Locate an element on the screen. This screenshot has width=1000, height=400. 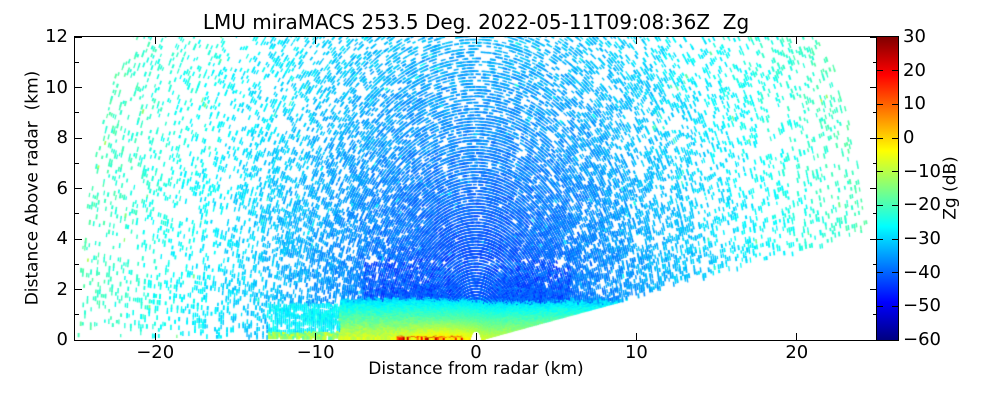
colorbar-tick-label: −40 is located at coordinates (922, 272).